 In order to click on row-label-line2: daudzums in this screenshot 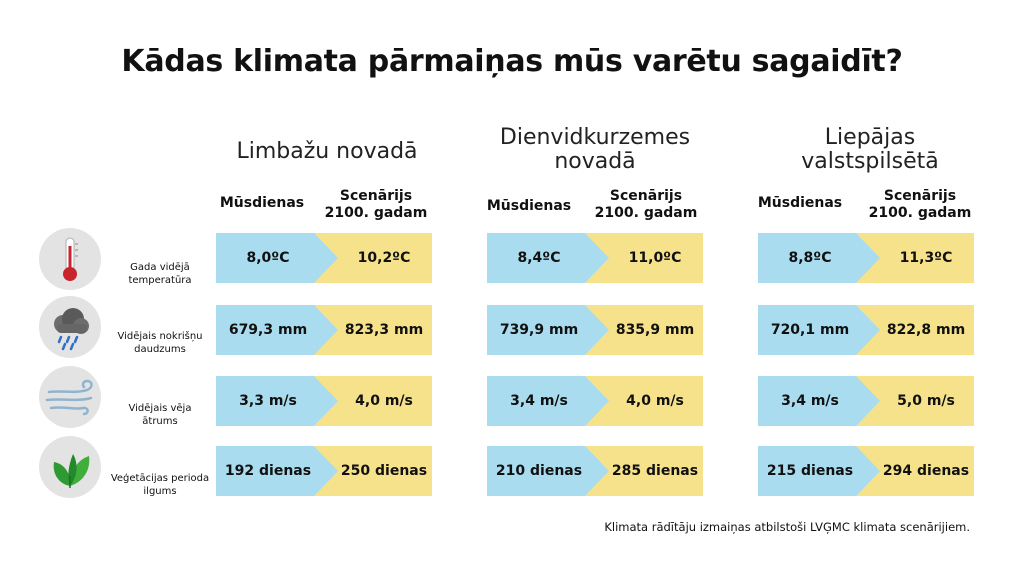, I will do `click(160, 349)`.